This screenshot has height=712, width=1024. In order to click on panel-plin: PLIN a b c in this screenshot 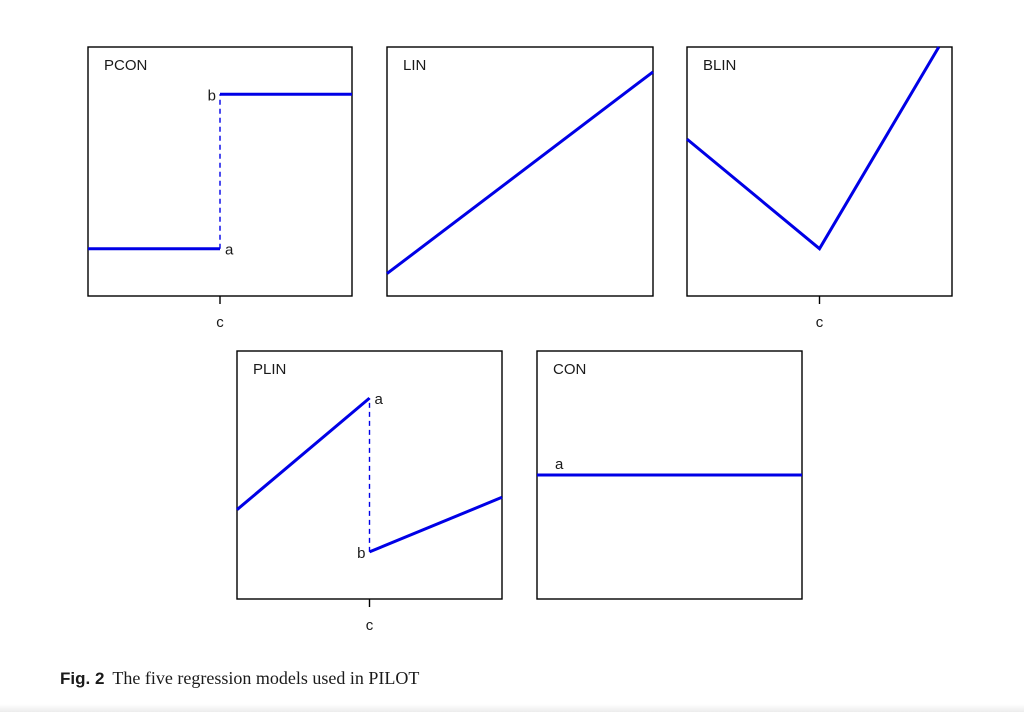, I will do `click(369, 492)`.